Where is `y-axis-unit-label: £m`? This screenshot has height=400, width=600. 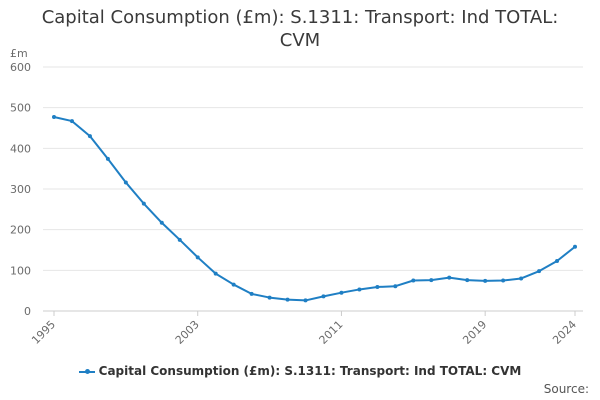 y-axis-unit-label: £m is located at coordinates (19, 53).